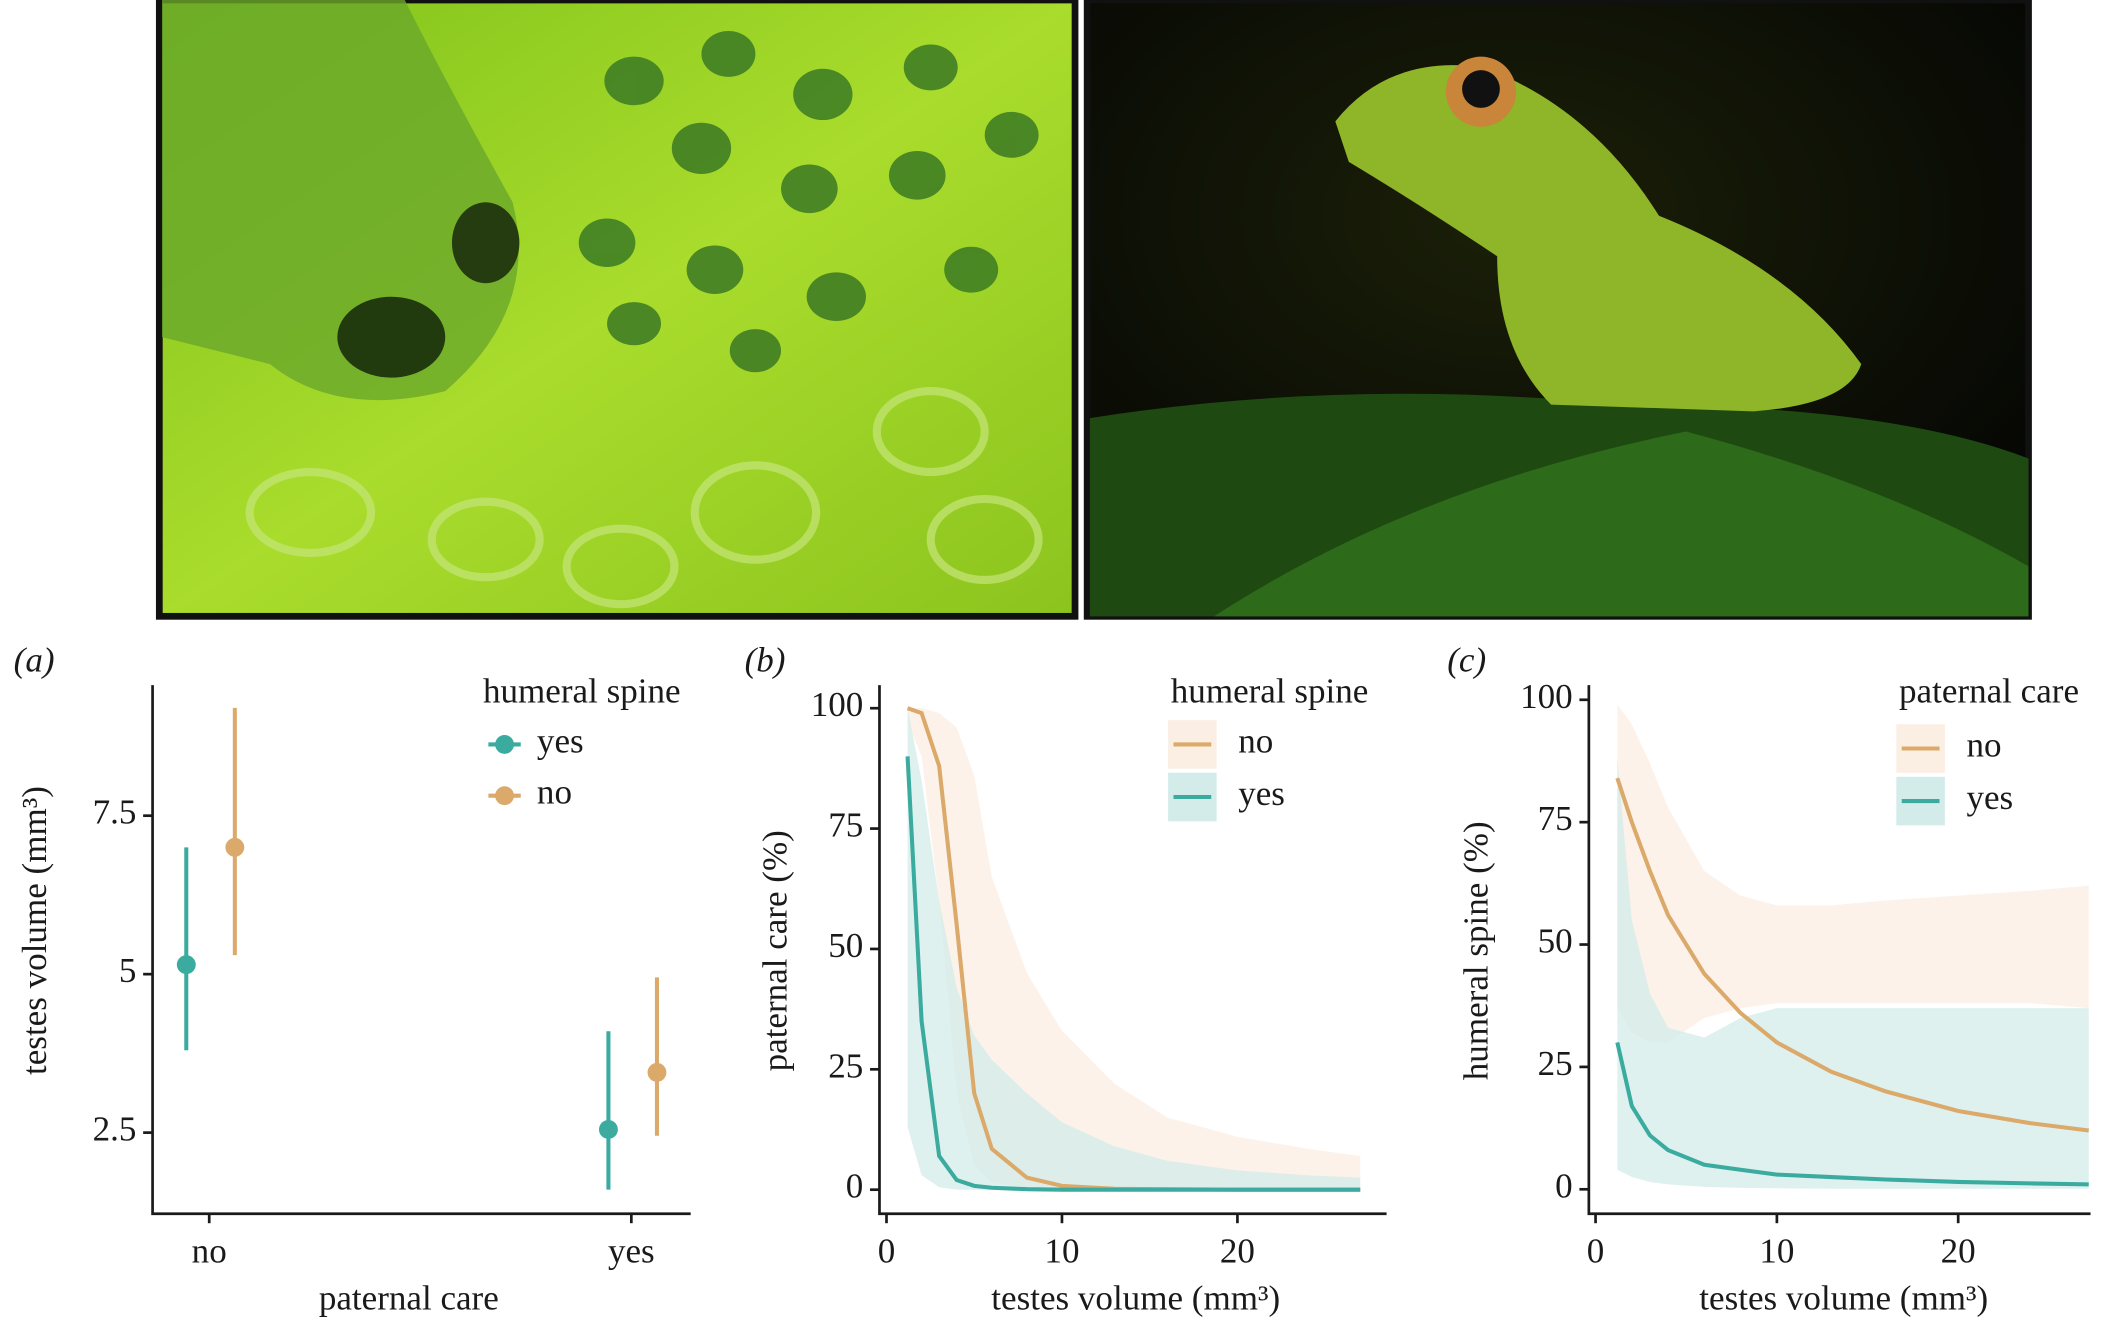 The height and width of the screenshot is (1323, 2115). What do you see at coordinates (1989, 691) in the screenshot?
I see `legend-title: paternal care` at bounding box center [1989, 691].